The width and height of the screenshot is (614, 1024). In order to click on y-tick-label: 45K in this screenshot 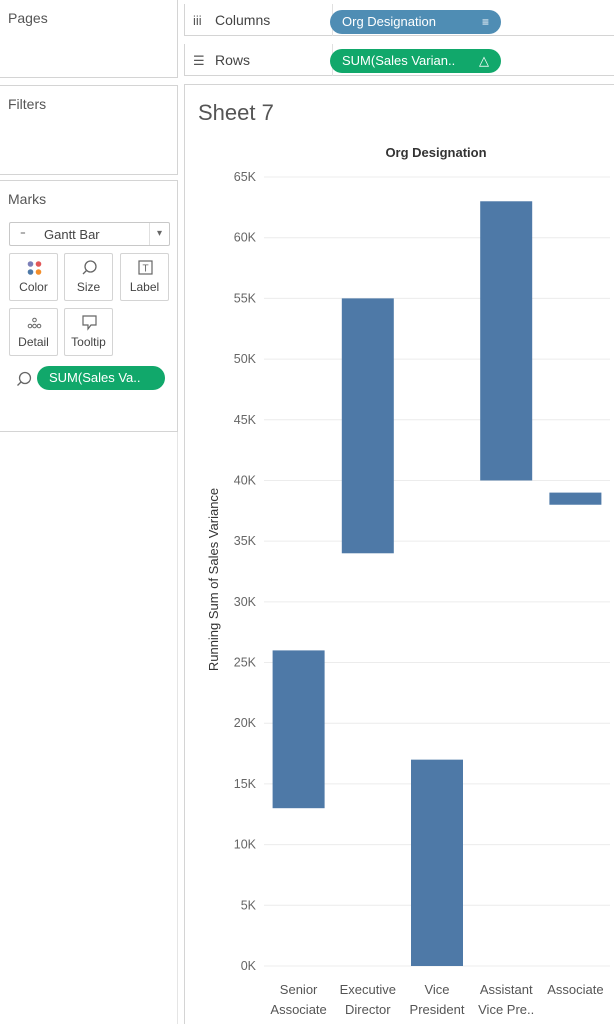, I will do `click(245, 420)`.